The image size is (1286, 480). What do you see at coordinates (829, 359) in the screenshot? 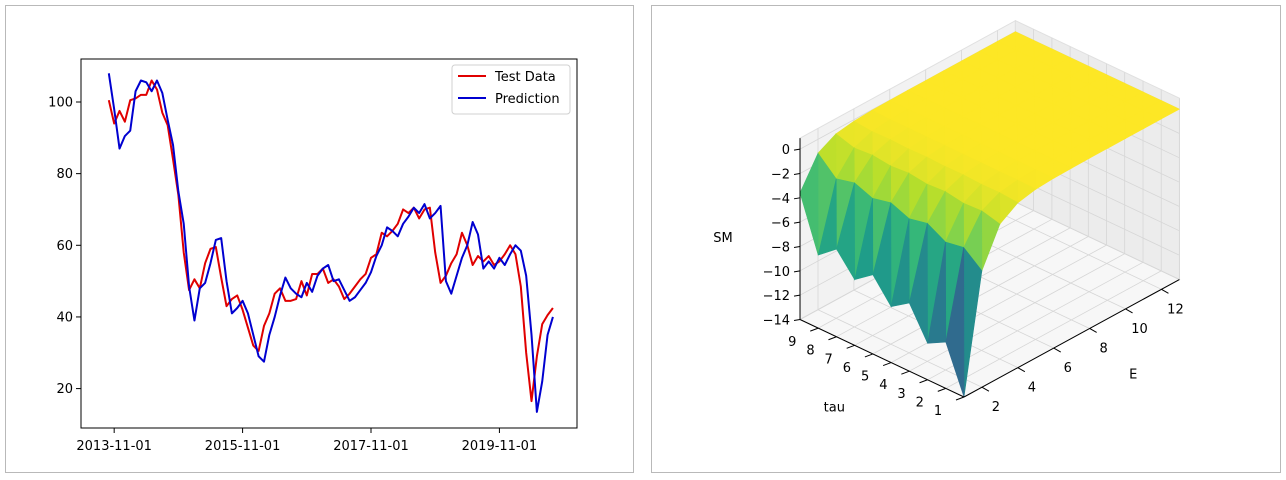
I see `tau-tick-label: 7` at bounding box center [829, 359].